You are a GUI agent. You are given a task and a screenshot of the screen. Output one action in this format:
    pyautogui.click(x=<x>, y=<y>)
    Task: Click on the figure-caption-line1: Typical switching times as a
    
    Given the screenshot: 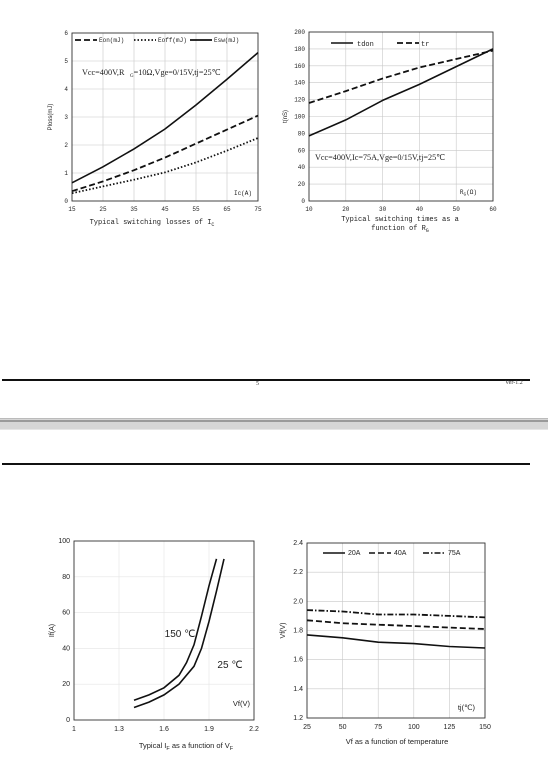 What is the action you would take?
    pyautogui.click(x=400, y=220)
    